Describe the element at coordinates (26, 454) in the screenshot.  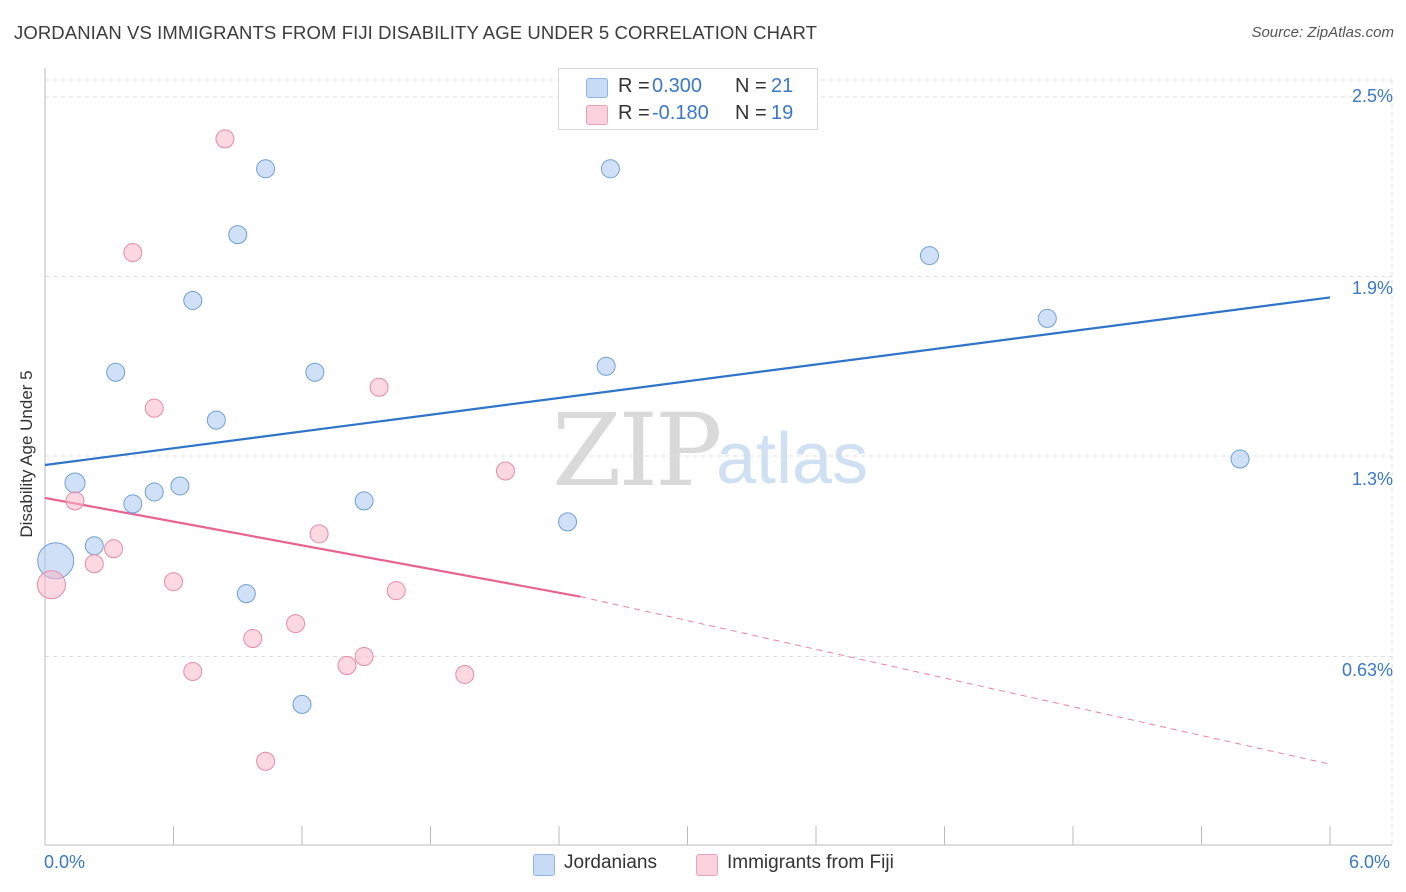
I see `y-axis-label: Disability Age Under 5` at that location.